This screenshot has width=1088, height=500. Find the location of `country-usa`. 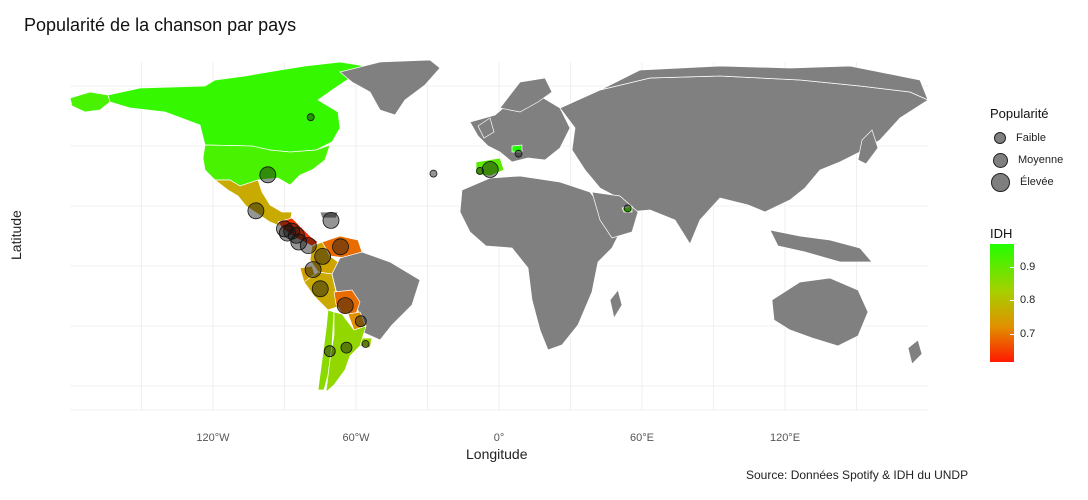

country-usa is located at coordinates (266, 165).